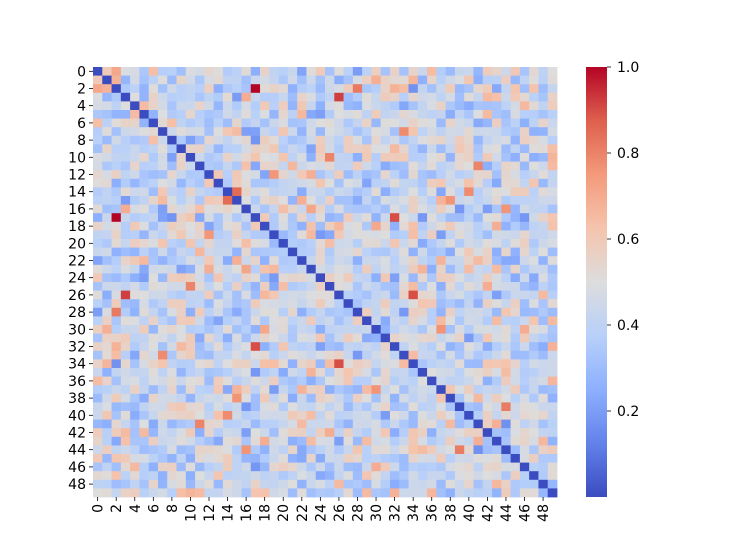  What do you see at coordinates (77, 227) in the screenshot?
I see `y-tick-label: 18` at bounding box center [77, 227].